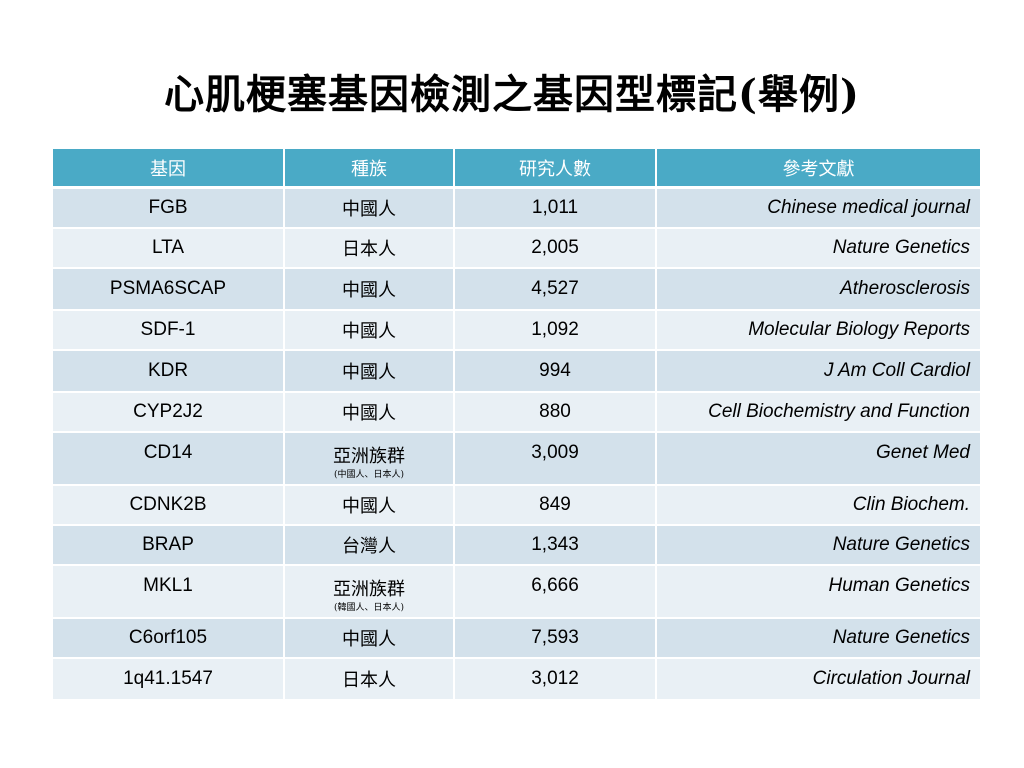  I want to click on cell-reference: Atherosclerosis, so click(818, 289).